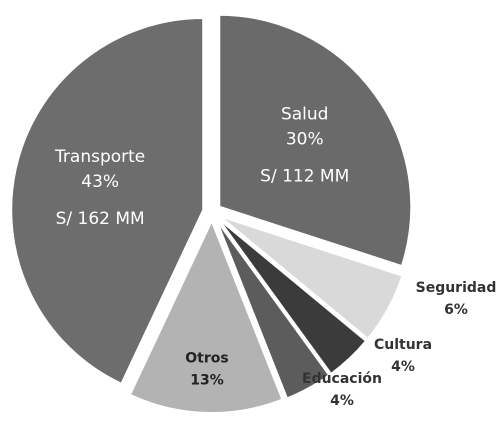 This screenshot has height=421, width=497. I want to click on slice-label: Otros, so click(206, 359).